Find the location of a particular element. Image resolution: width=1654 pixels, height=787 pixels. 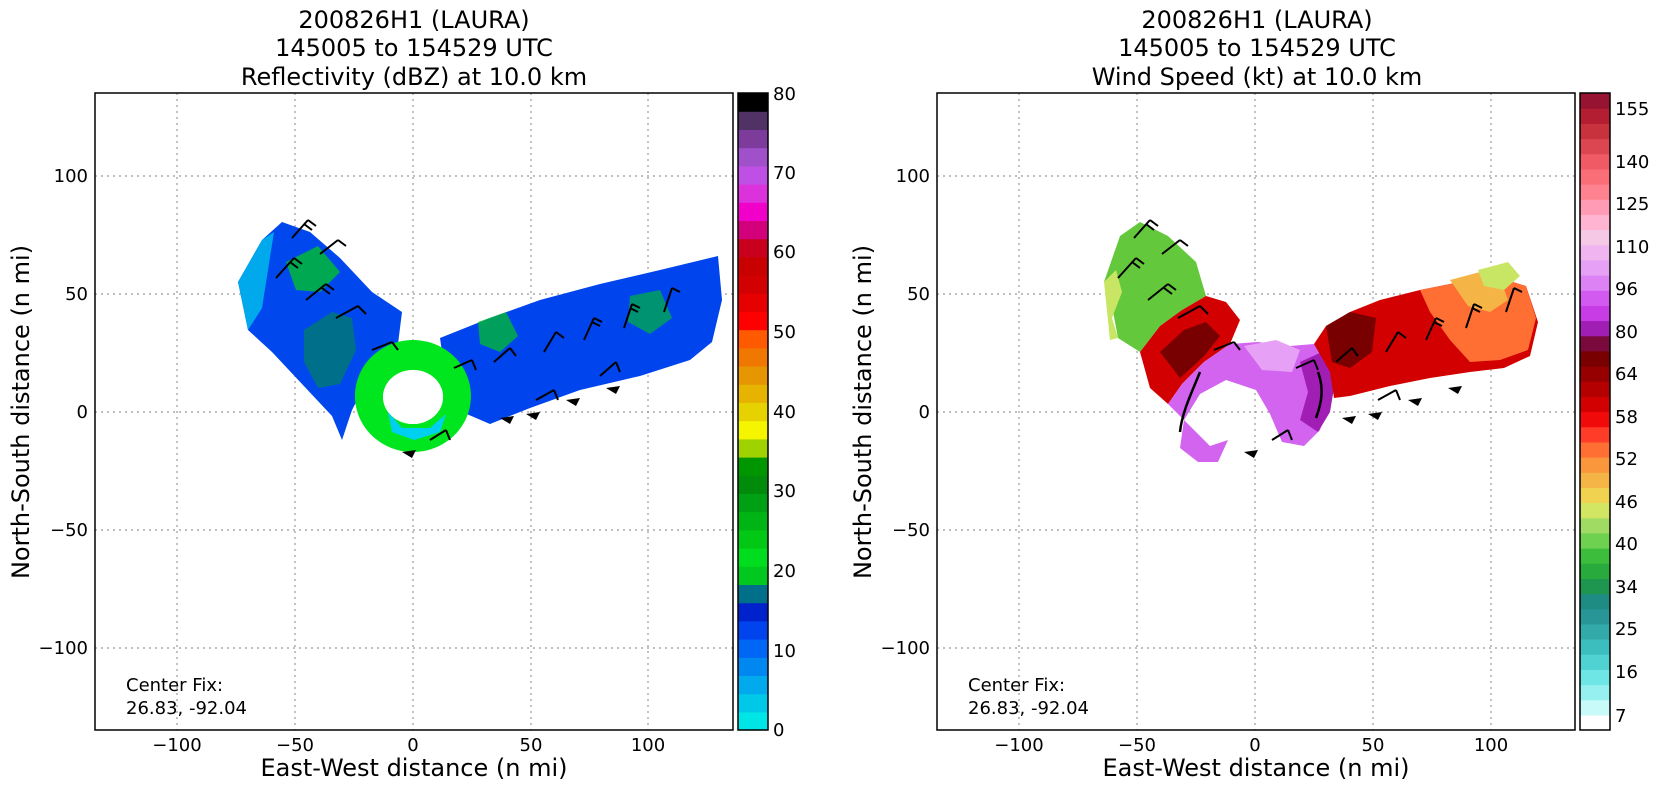

reflectivity-center-fix-coords: 26.83, -92.04 is located at coordinates (186, 708).